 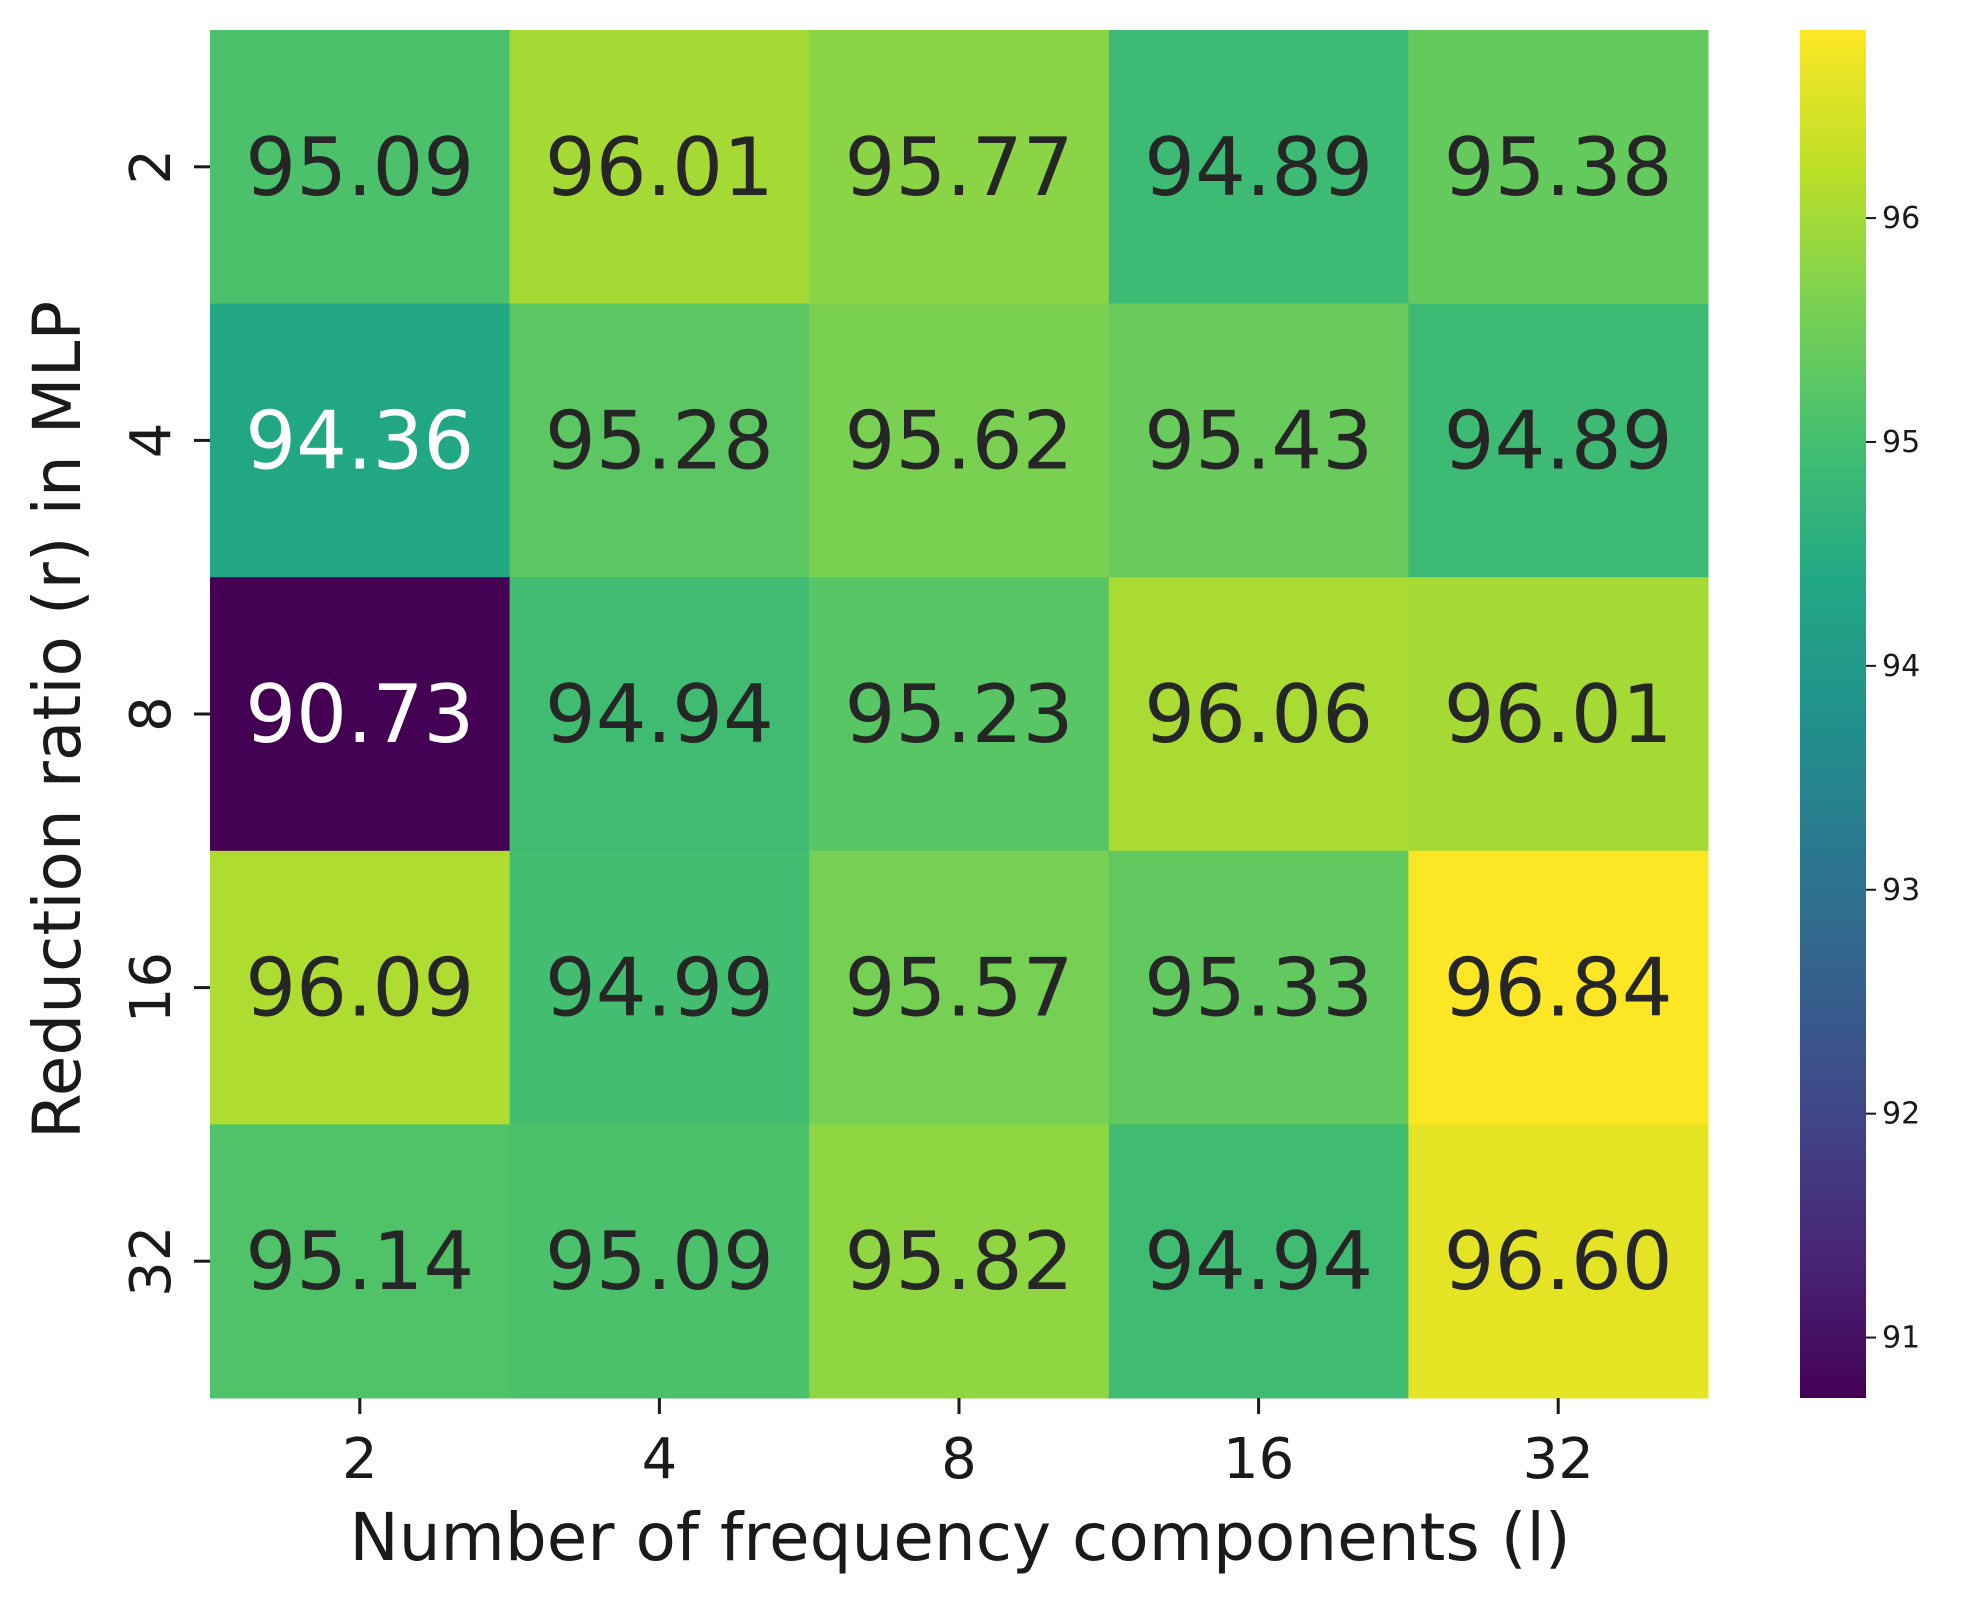 What do you see at coordinates (1901, 1114) in the screenshot?
I see `colorbar-tick-label: 92` at bounding box center [1901, 1114].